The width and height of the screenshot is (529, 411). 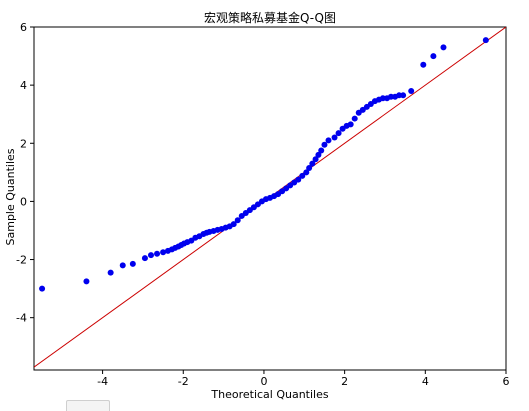 What do you see at coordinates (425, 381) in the screenshot?
I see `x-tick-label: 4` at bounding box center [425, 381].